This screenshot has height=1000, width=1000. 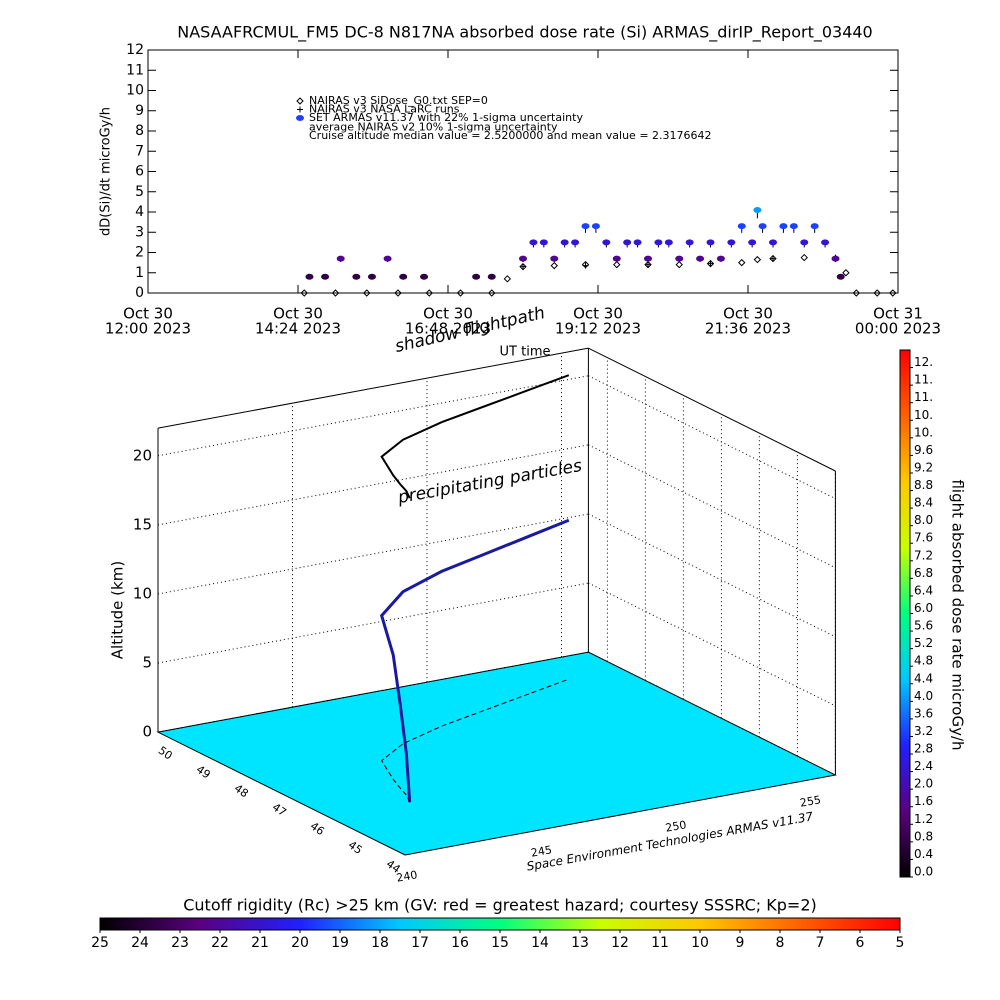 I want to click on colorbar-tick-label: 4.4, so click(x=923, y=678).